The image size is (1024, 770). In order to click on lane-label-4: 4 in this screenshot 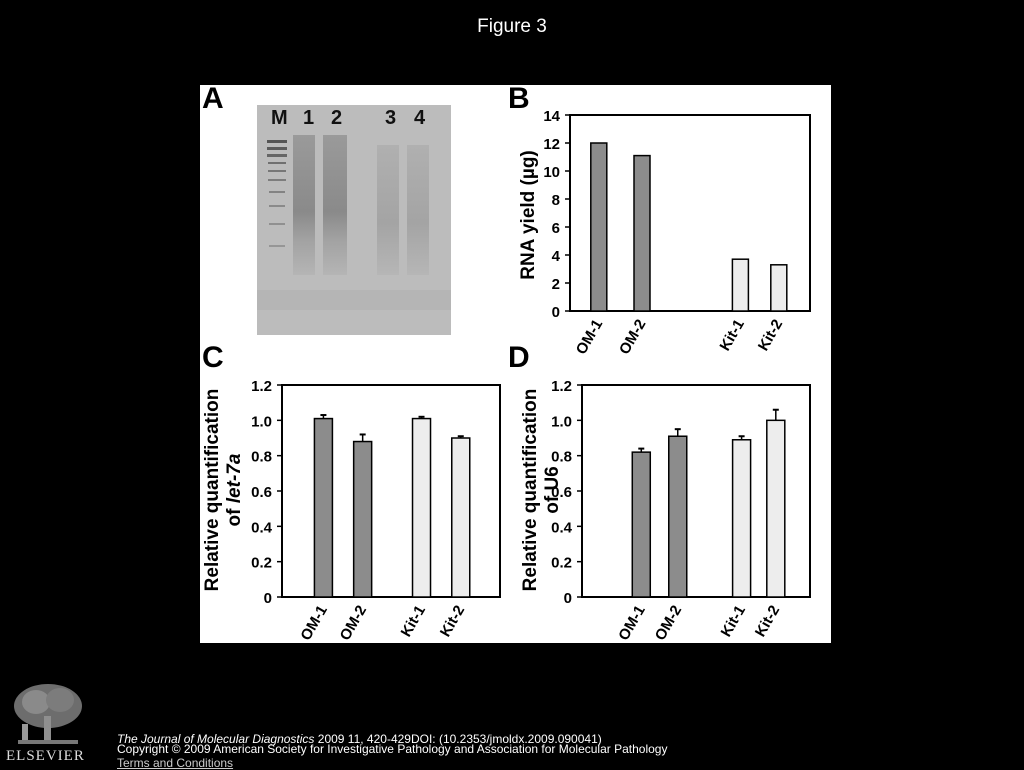, I will do `click(420, 118)`.